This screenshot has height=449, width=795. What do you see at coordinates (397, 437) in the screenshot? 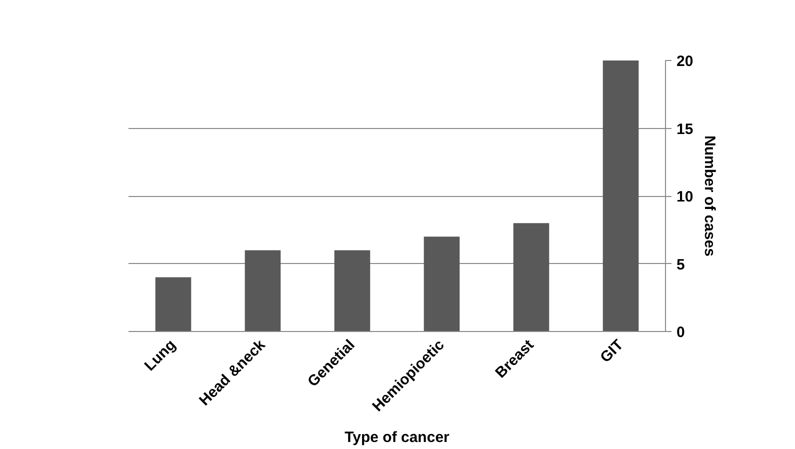
I see `x-axis-title: Type of cancer` at bounding box center [397, 437].